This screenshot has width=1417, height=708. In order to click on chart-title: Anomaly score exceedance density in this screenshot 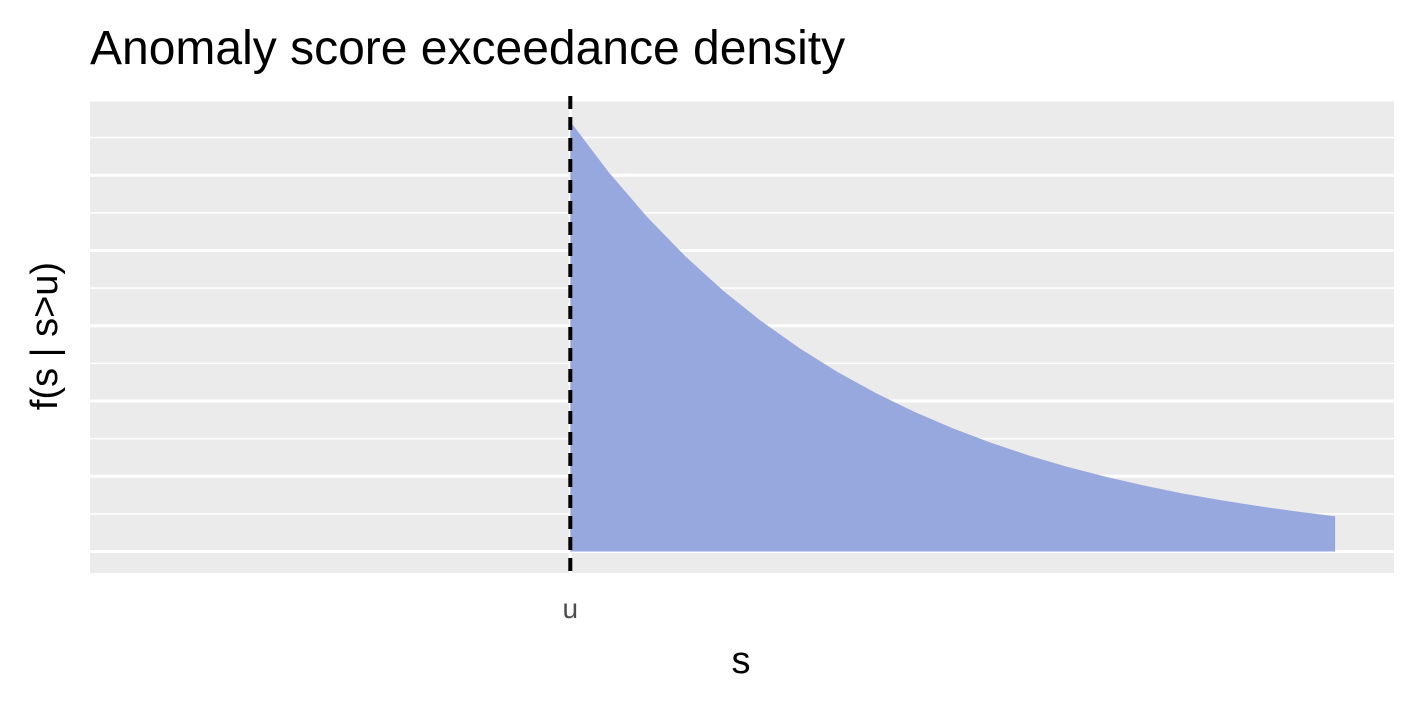, I will do `click(467, 48)`.